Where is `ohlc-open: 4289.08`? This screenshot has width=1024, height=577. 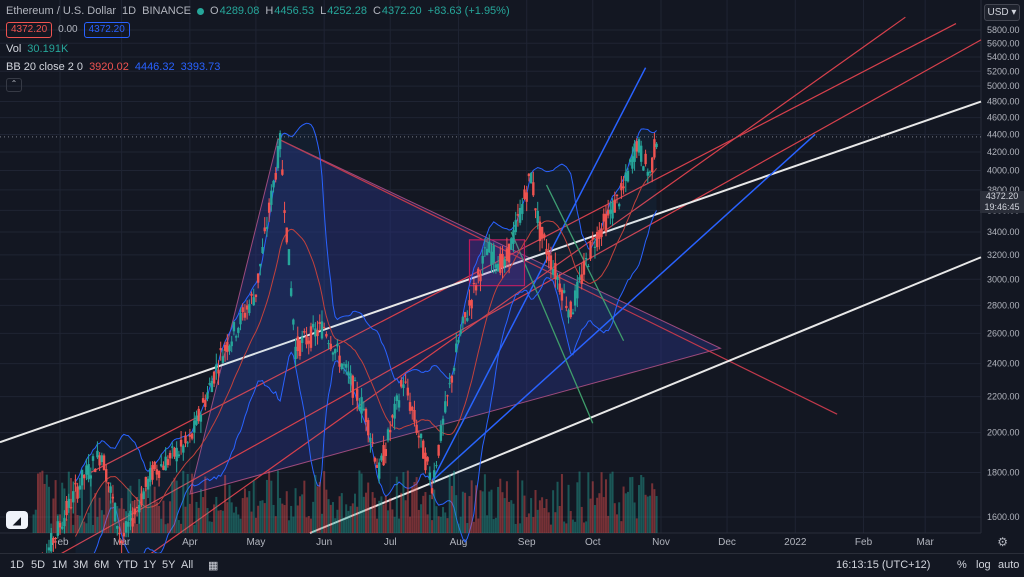 ohlc-open: 4289.08 is located at coordinates (239, 11).